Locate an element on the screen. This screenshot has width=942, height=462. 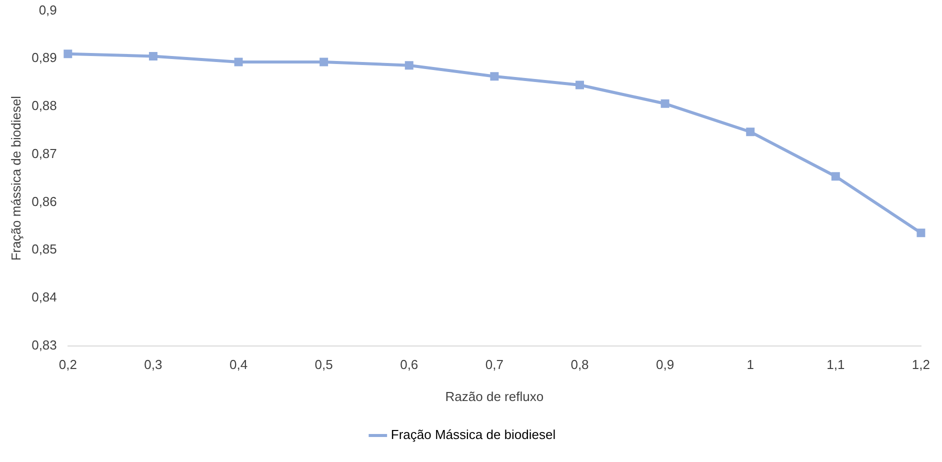
y-tick-label: 0,88 is located at coordinates (44, 106).